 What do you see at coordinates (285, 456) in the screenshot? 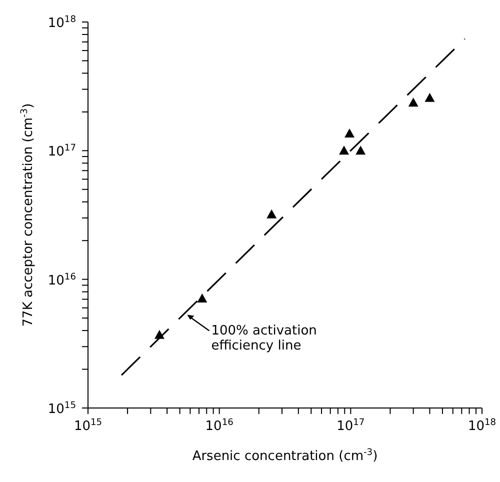
I see `x-axis-title: Arsenic concentration (cm$^{-3}$)` at bounding box center [285, 456].